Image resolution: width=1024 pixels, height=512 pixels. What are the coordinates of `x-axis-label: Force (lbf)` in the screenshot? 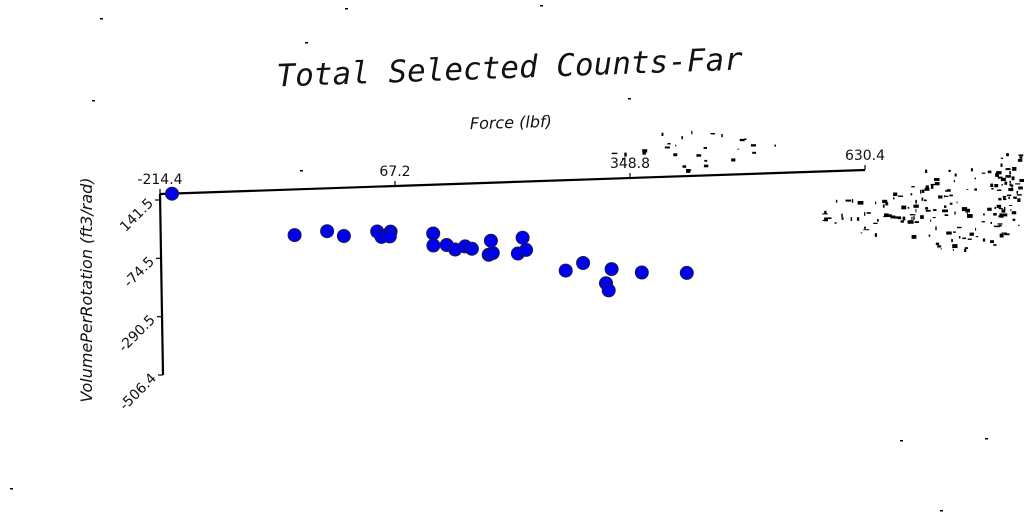 It's located at (511, 122).